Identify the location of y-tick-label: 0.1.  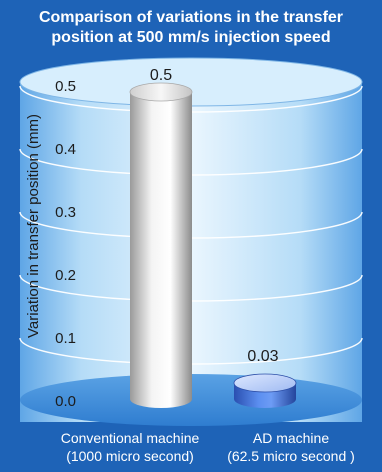
(65, 338).